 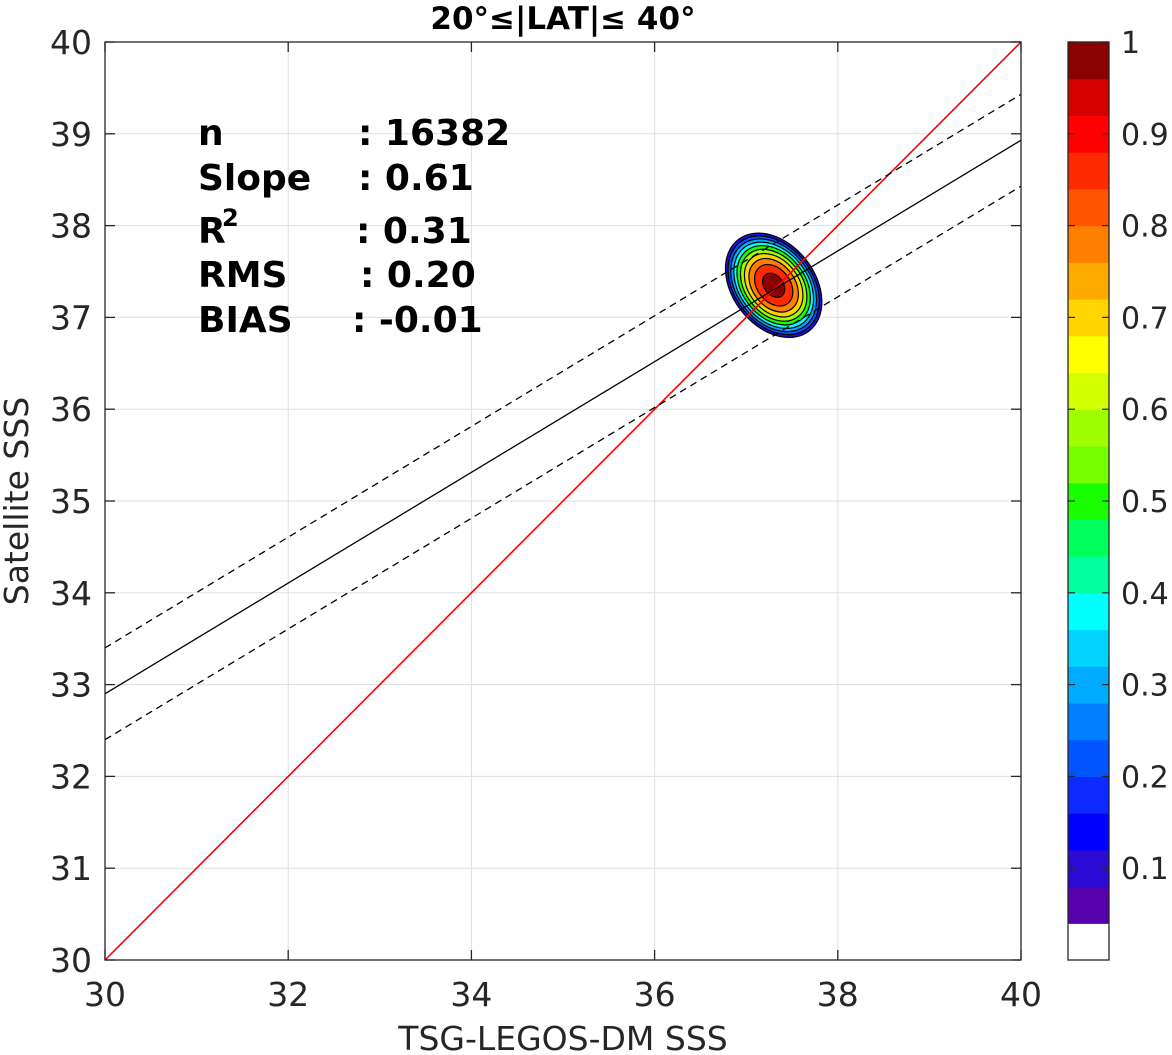 What do you see at coordinates (1021, 994) in the screenshot?
I see `x-tick-label: 40` at bounding box center [1021, 994].